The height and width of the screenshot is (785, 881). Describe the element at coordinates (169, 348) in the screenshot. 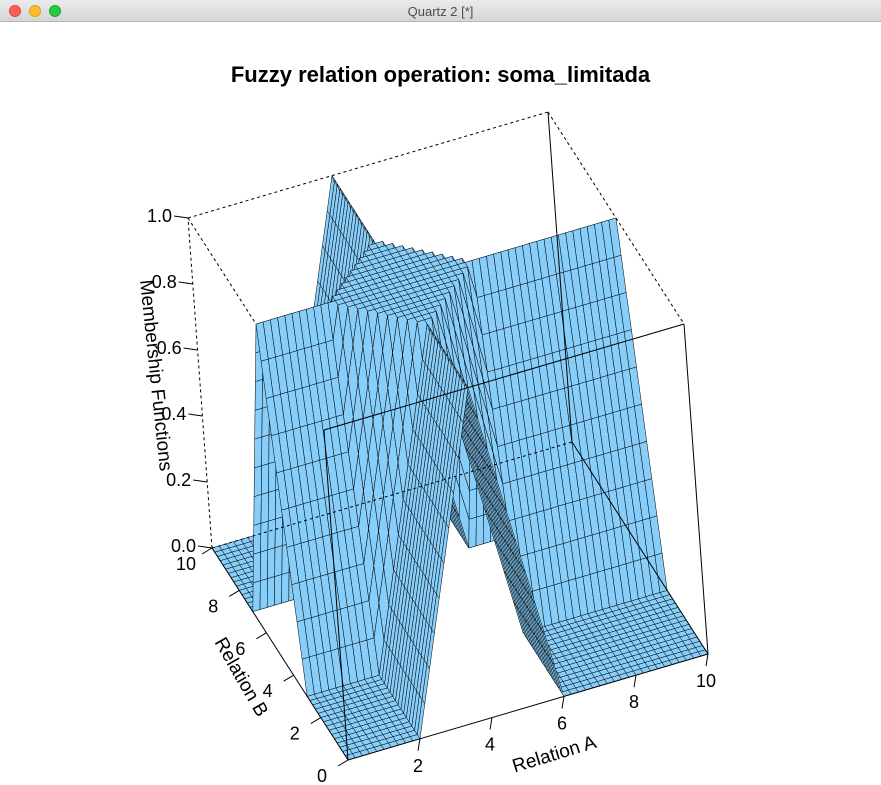

I see `z-tick-label: 0.6` at that location.